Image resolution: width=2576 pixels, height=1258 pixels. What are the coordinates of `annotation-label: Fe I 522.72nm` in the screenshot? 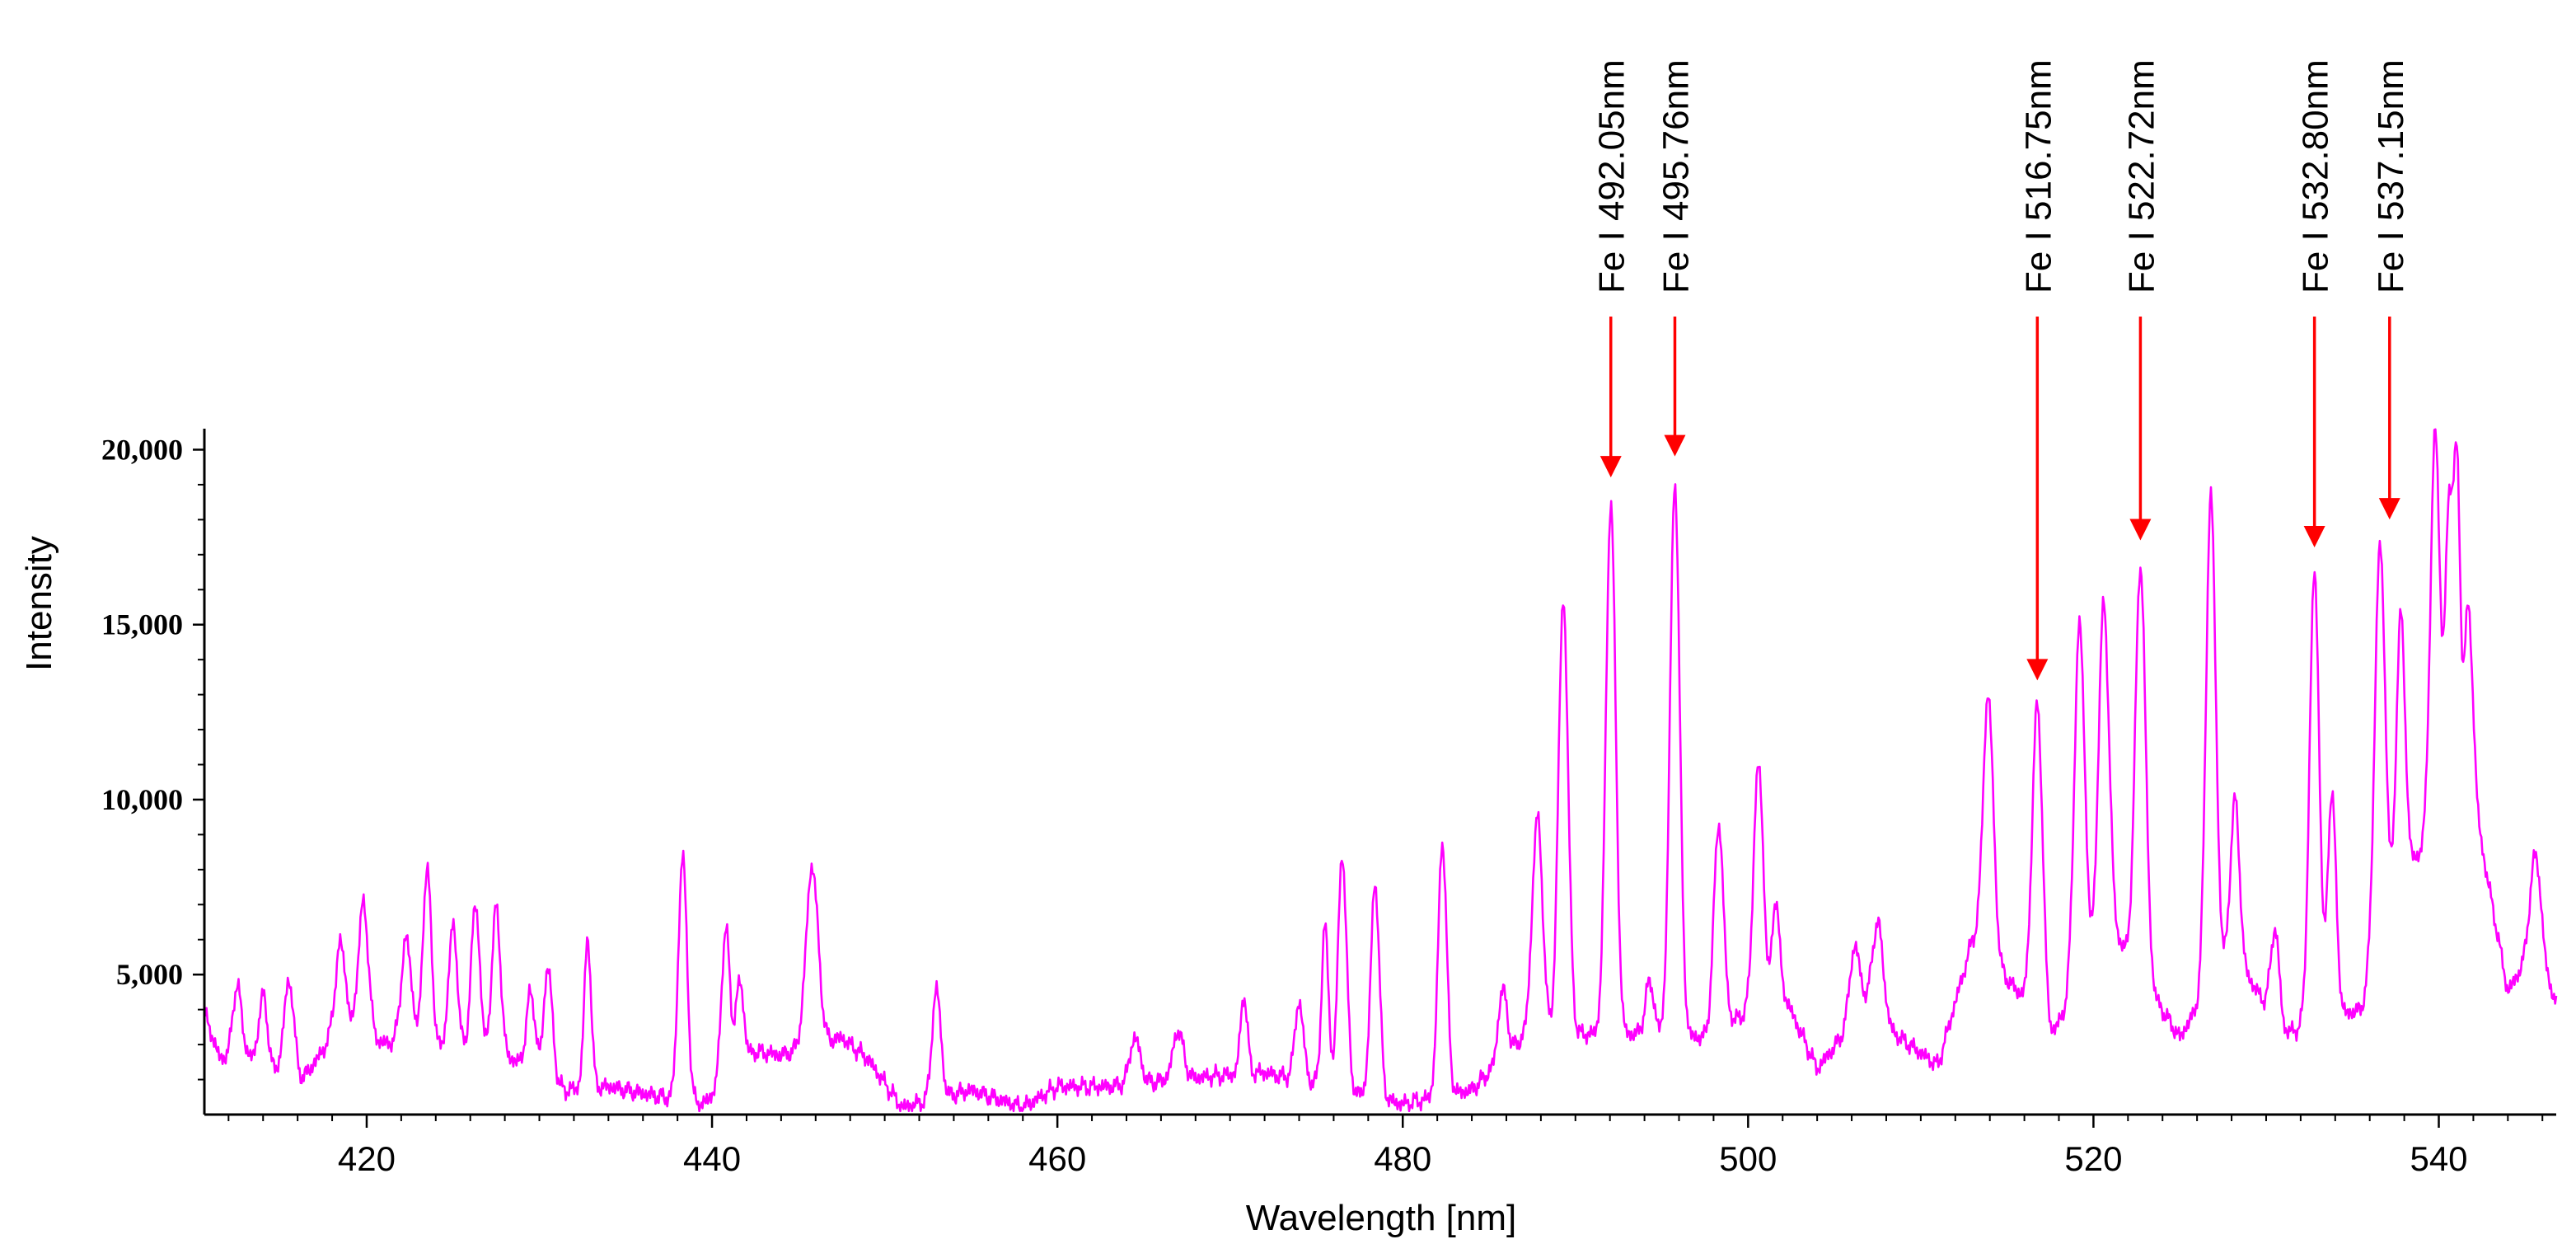 It's located at (2141, 176).